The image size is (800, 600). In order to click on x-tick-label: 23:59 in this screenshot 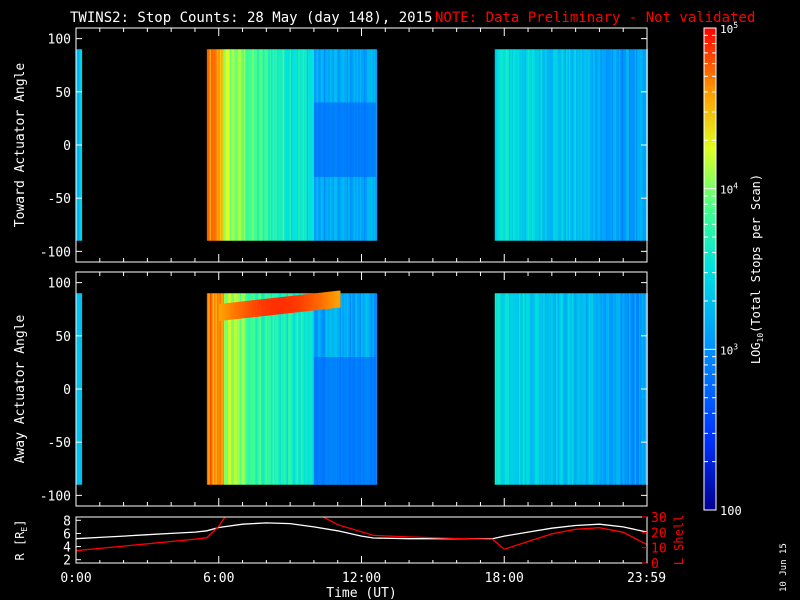, I will do `click(646, 578)`.